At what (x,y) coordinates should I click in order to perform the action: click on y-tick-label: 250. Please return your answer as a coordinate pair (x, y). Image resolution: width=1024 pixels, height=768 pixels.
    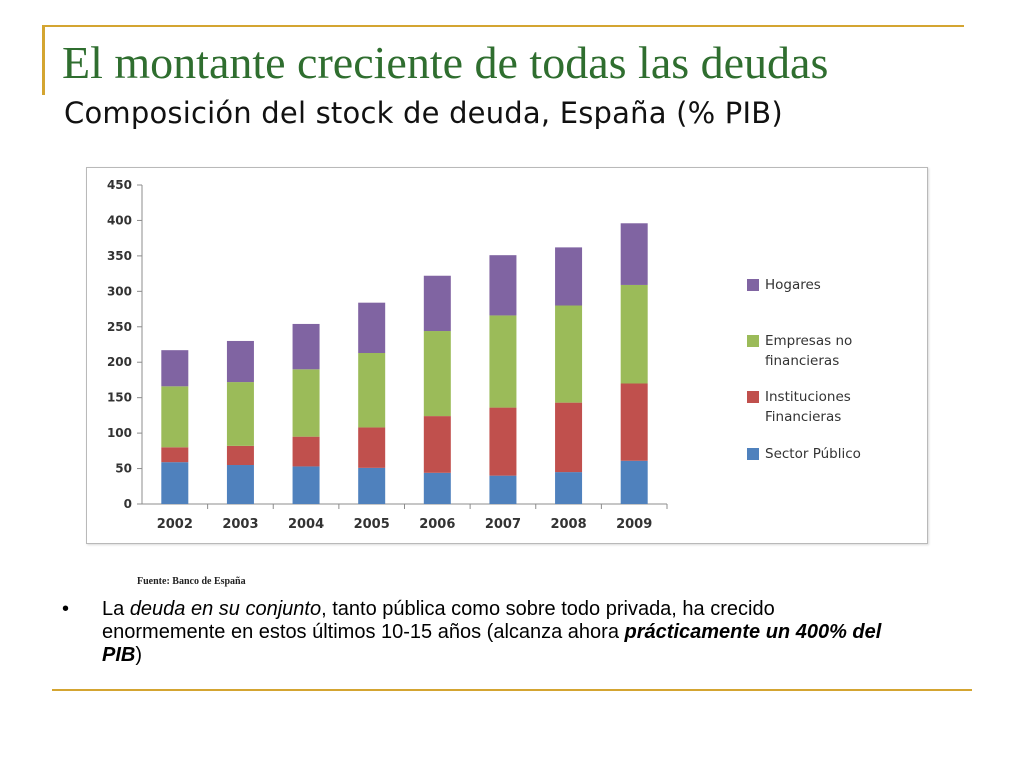
    Looking at the image, I should click on (119, 327).